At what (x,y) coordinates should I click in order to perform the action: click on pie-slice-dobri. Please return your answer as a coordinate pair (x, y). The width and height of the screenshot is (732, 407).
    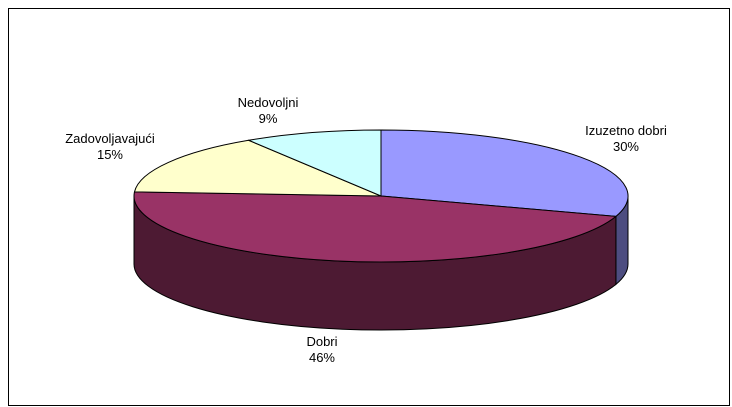
    Looking at the image, I should click on (375, 227).